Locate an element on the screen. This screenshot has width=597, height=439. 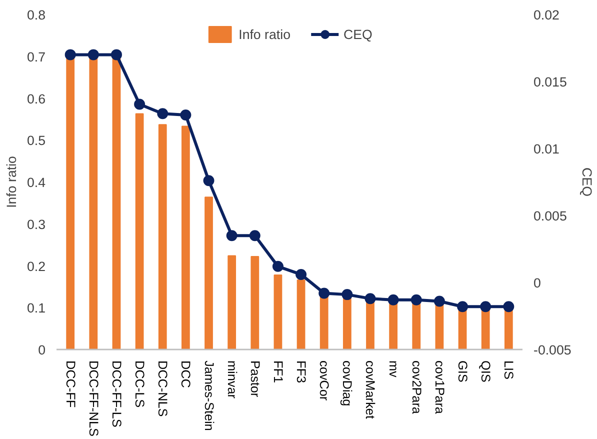
y2-tick-label: 0.01 is located at coordinates (547, 149).